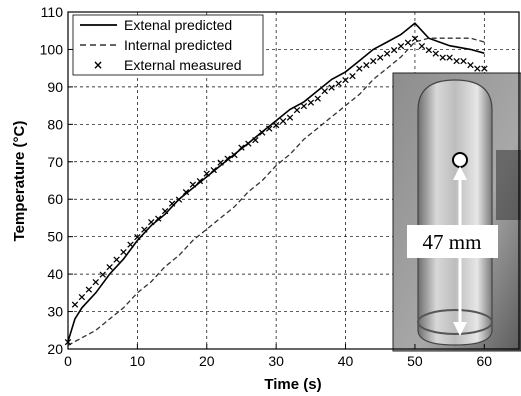 The image size is (521, 396). Describe the element at coordinates (98, 65) in the screenshot. I see `legend-swatch-external-measured: ×` at that location.